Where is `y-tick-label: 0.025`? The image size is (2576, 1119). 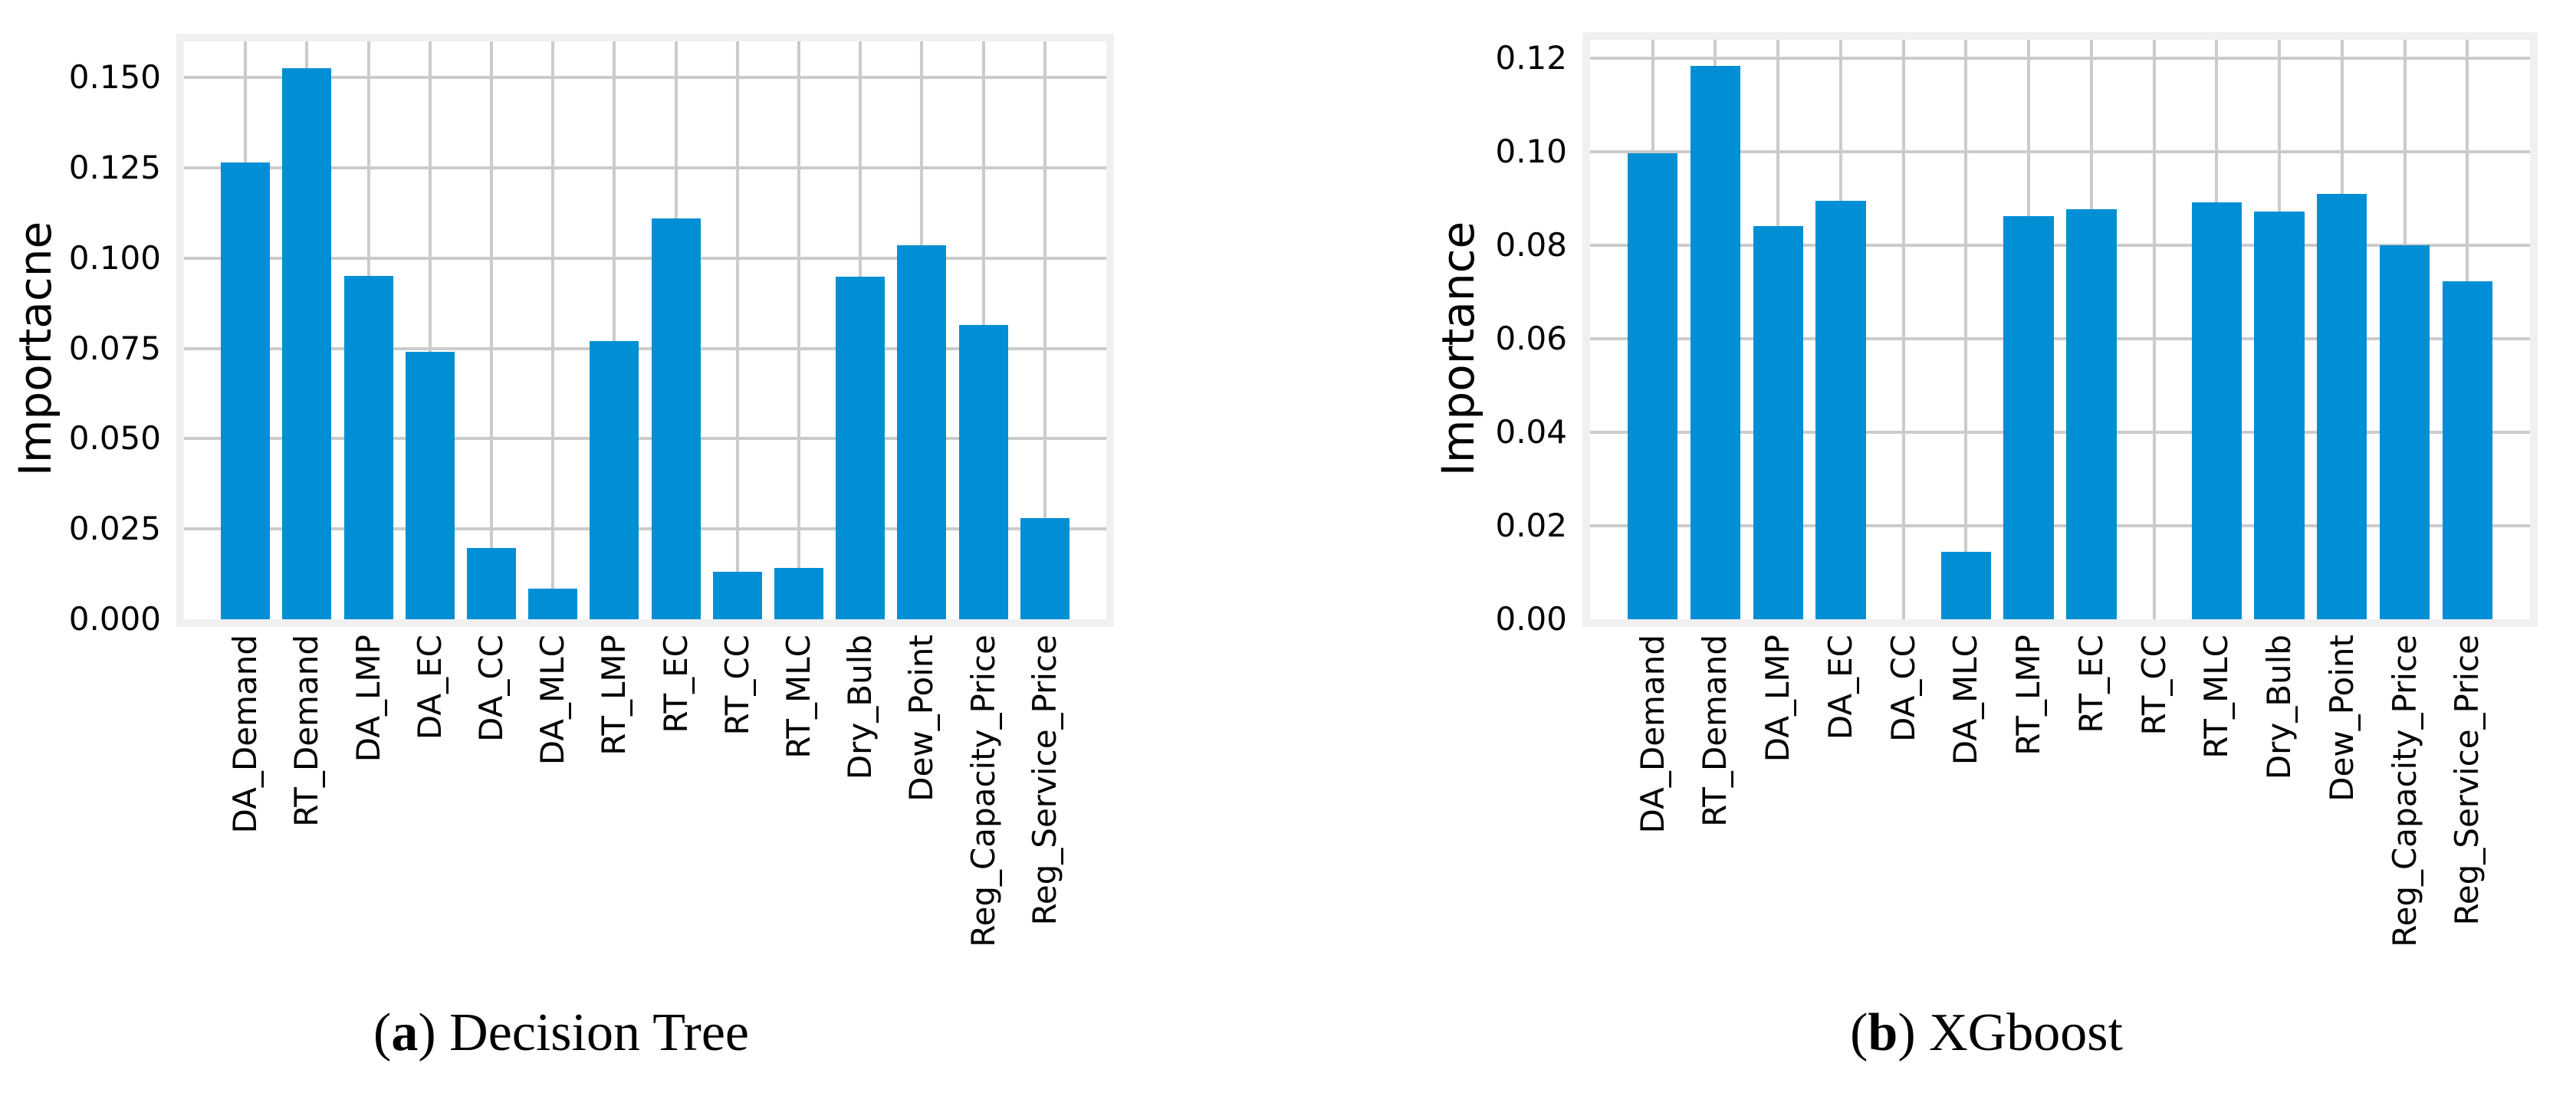
y-tick-label: 0.025 is located at coordinates (115, 529).